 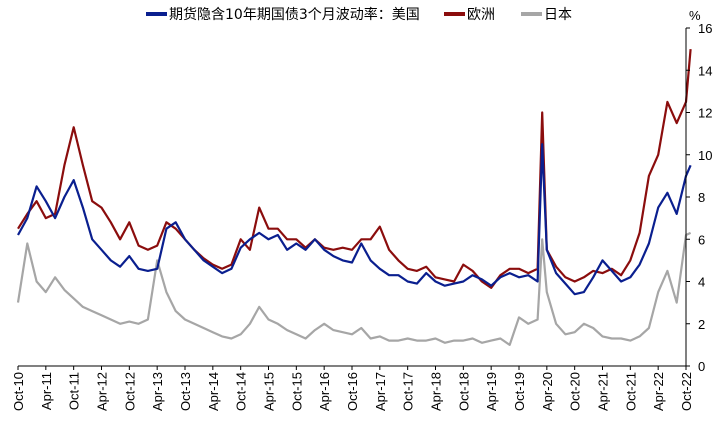 What do you see at coordinates (558, 15) in the screenshot?
I see `legend-label-japan: 日本` at bounding box center [558, 15].